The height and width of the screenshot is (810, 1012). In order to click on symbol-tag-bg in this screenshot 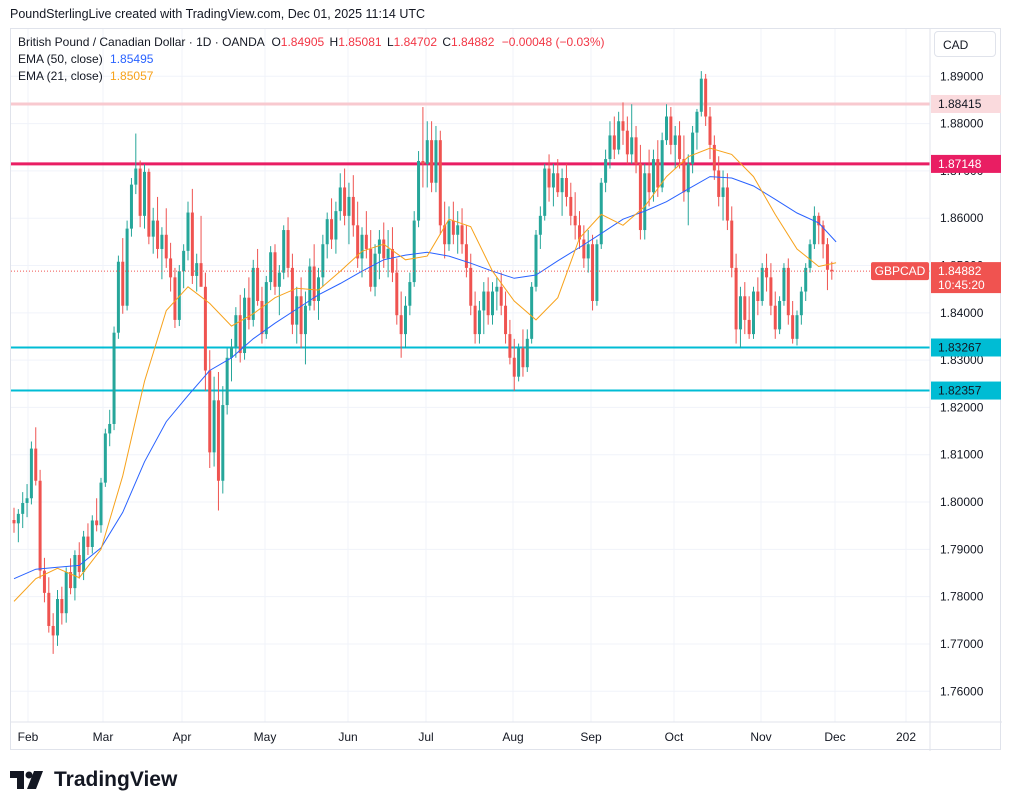, I will do `click(900, 271)`.